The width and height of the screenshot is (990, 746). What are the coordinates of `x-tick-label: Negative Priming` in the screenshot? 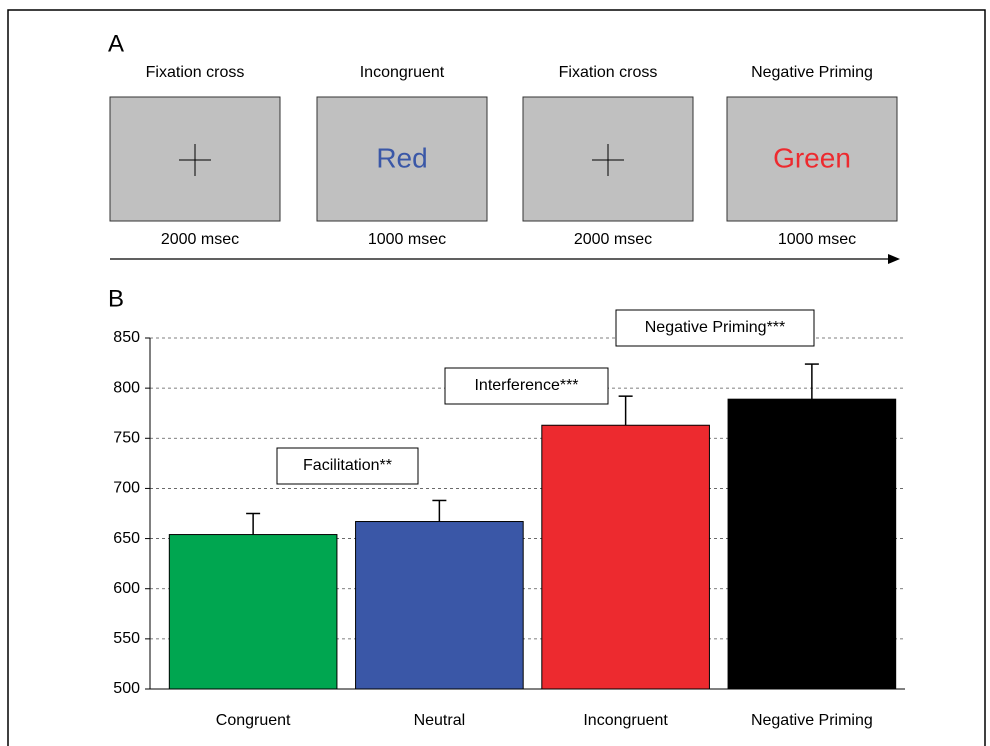 It's located at (812, 720).